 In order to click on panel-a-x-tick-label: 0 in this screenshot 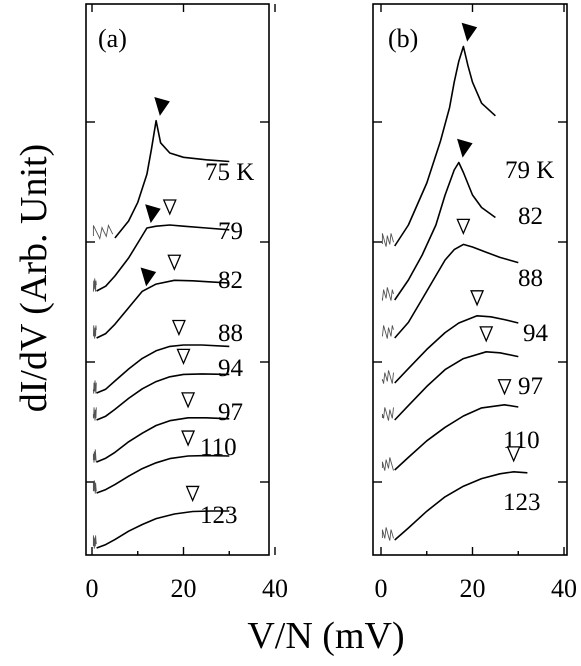, I will do `click(92, 588)`.